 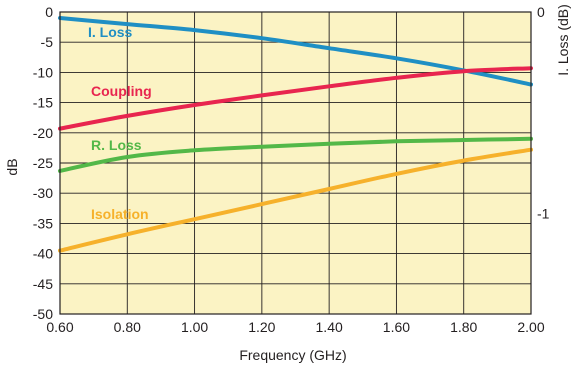 I want to click on y-tick-label: -35, so click(x=43, y=223).